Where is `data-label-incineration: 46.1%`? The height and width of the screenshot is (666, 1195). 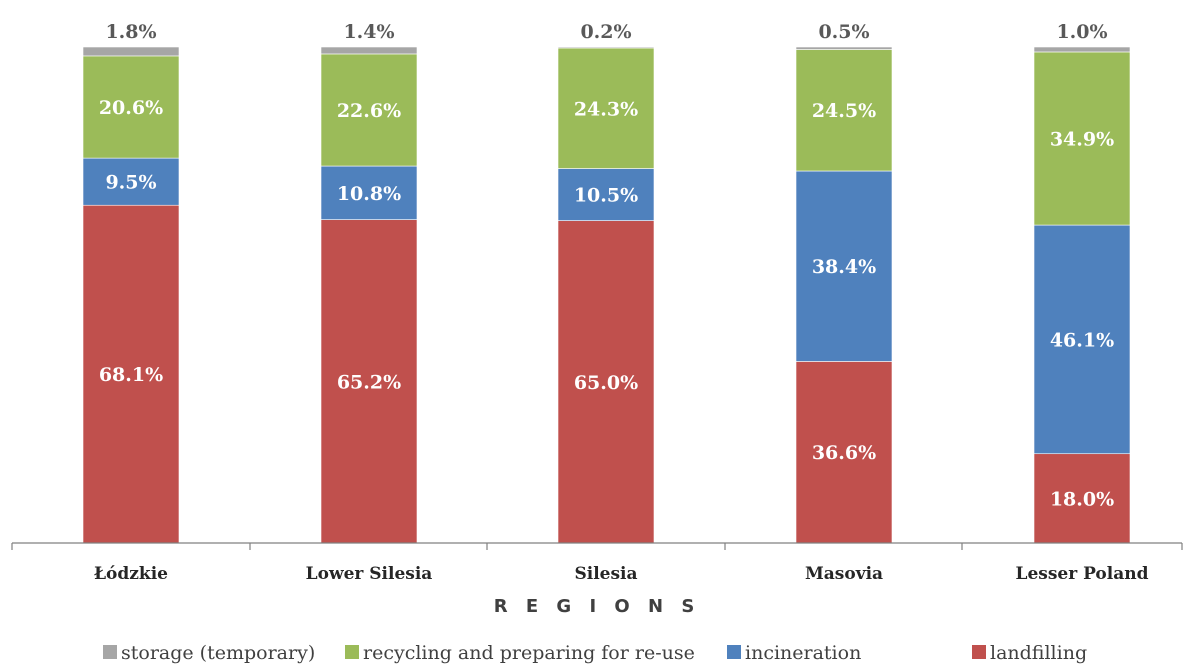 data-label-incineration: 46.1% is located at coordinates (1082, 340).